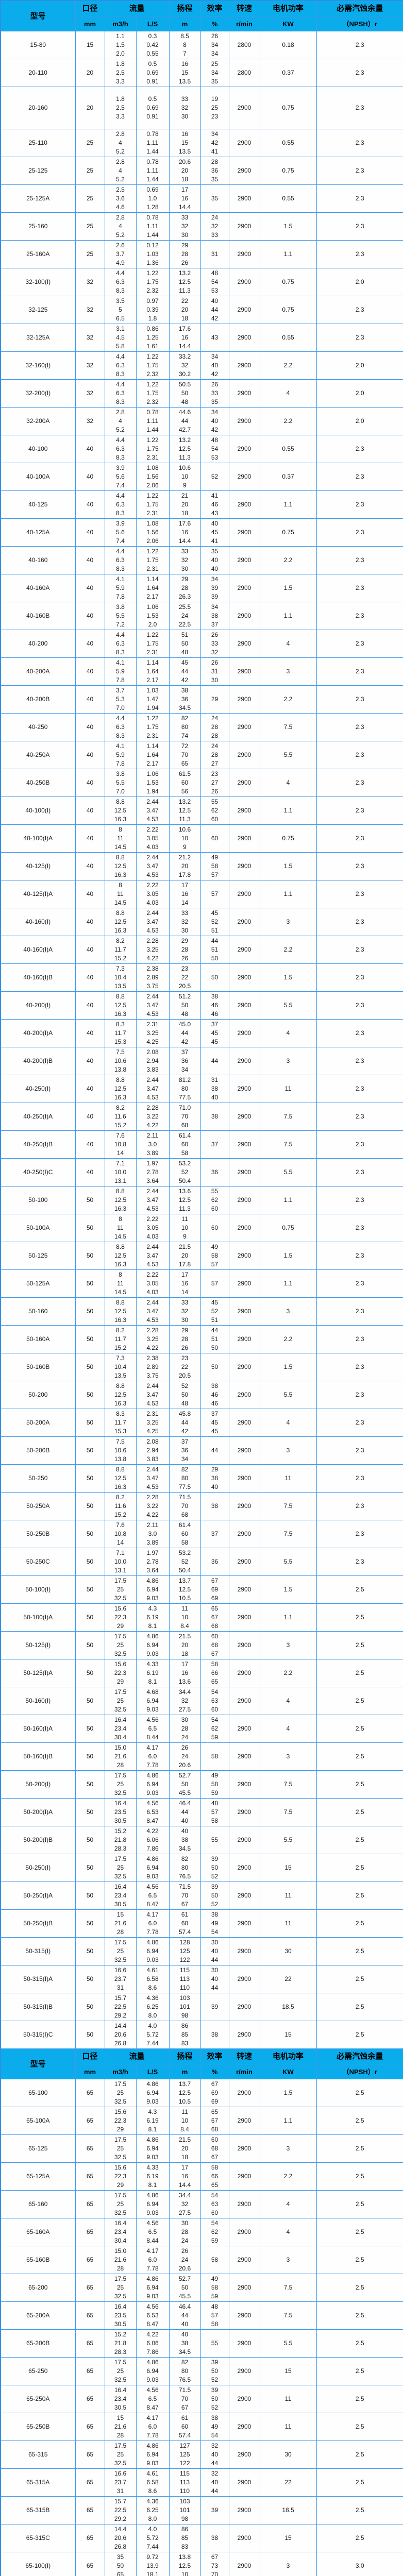 This screenshot has height=2576, width=403. Describe the element at coordinates (185, 2231) in the screenshot. I see `head-cell-line: 28` at that location.